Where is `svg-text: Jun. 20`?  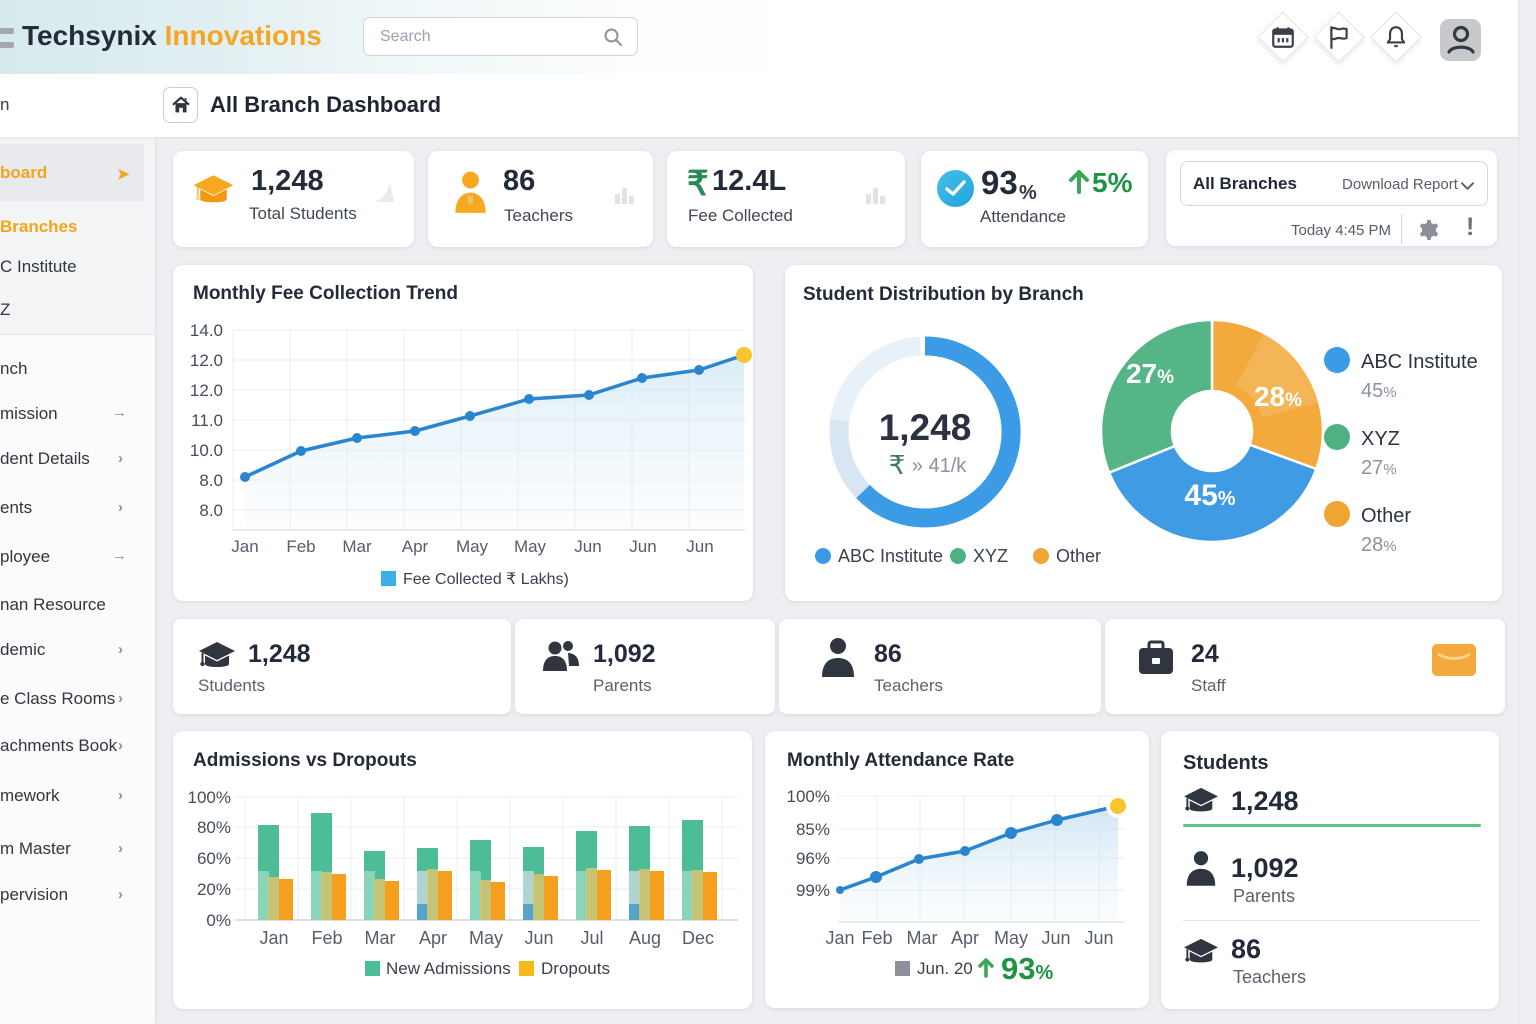 svg-text: Jun. 20 is located at coordinates (945, 968).